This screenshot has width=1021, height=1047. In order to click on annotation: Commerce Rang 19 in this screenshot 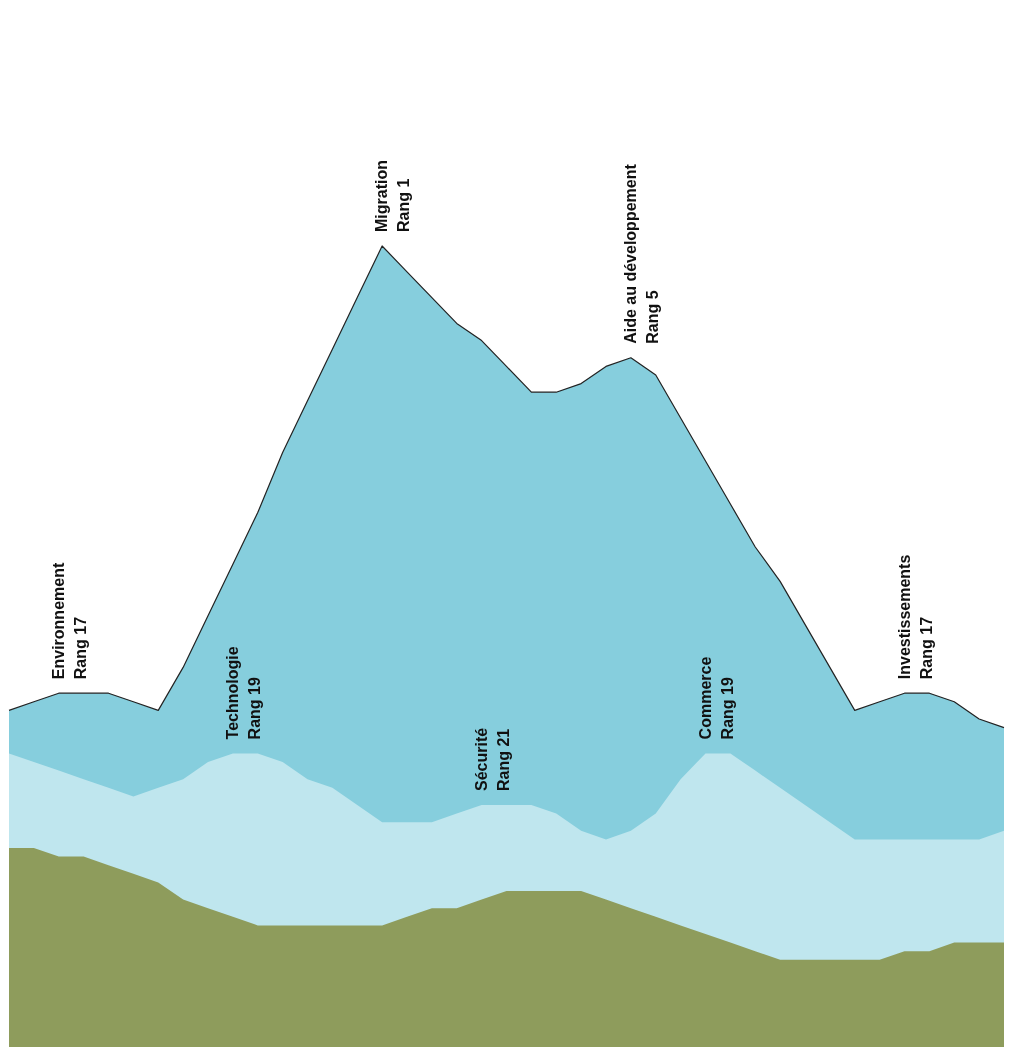, I will do `click(716, 698)`.